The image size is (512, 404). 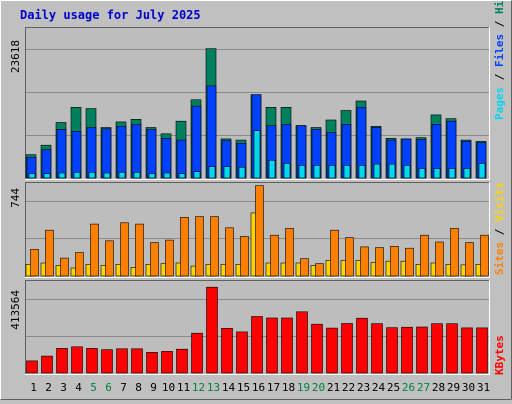 I want to click on x-tick-day-30: 30, so click(x=468, y=387).